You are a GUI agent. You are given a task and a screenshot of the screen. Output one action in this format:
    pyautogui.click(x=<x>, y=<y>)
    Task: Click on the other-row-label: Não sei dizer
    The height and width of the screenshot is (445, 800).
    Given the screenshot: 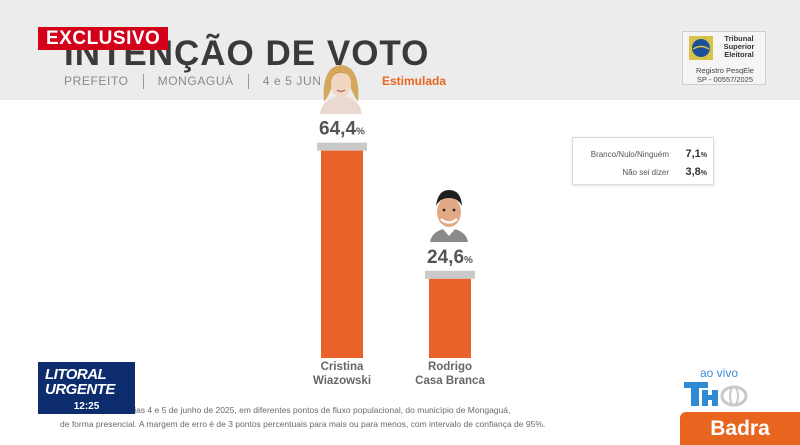 What is the action you would take?
    pyautogui.click(x=645, y=172)
    